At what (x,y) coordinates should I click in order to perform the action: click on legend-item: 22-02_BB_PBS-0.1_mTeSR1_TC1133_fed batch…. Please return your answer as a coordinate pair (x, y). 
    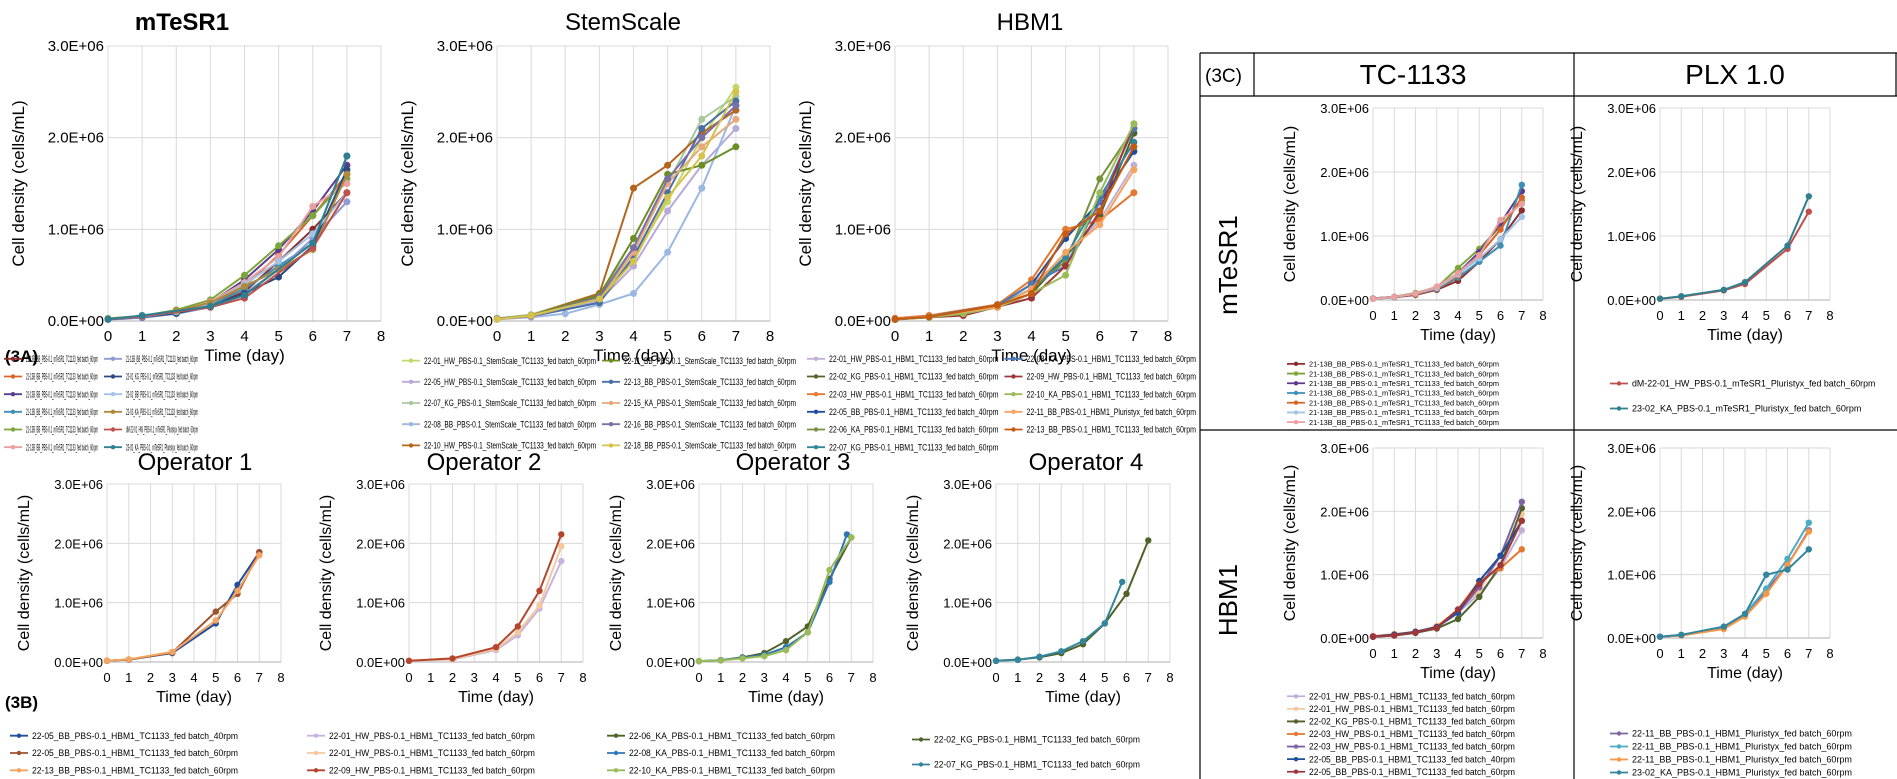
    Looking at the image, I should click on (151, 394).